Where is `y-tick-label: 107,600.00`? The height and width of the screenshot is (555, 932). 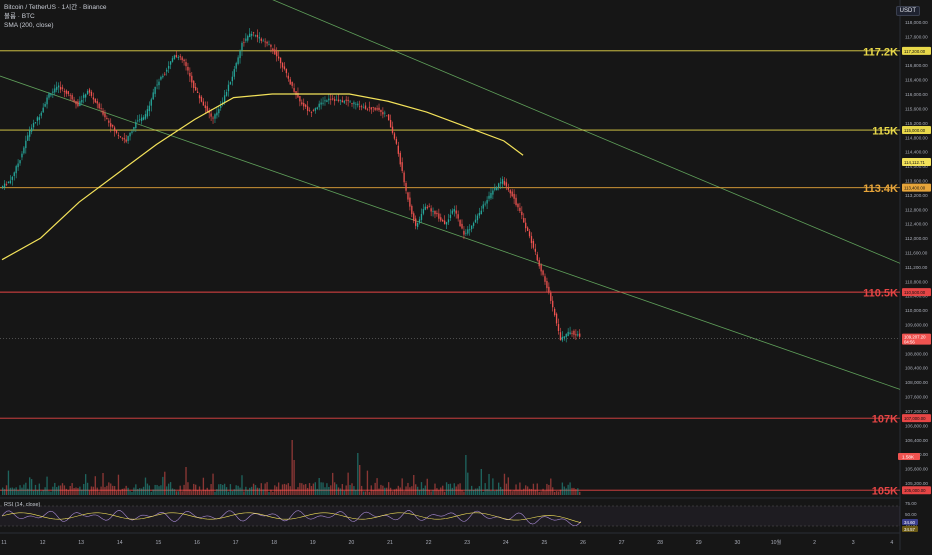 y-tick-label: 107,600.00 is located at coordinates (916, 397).